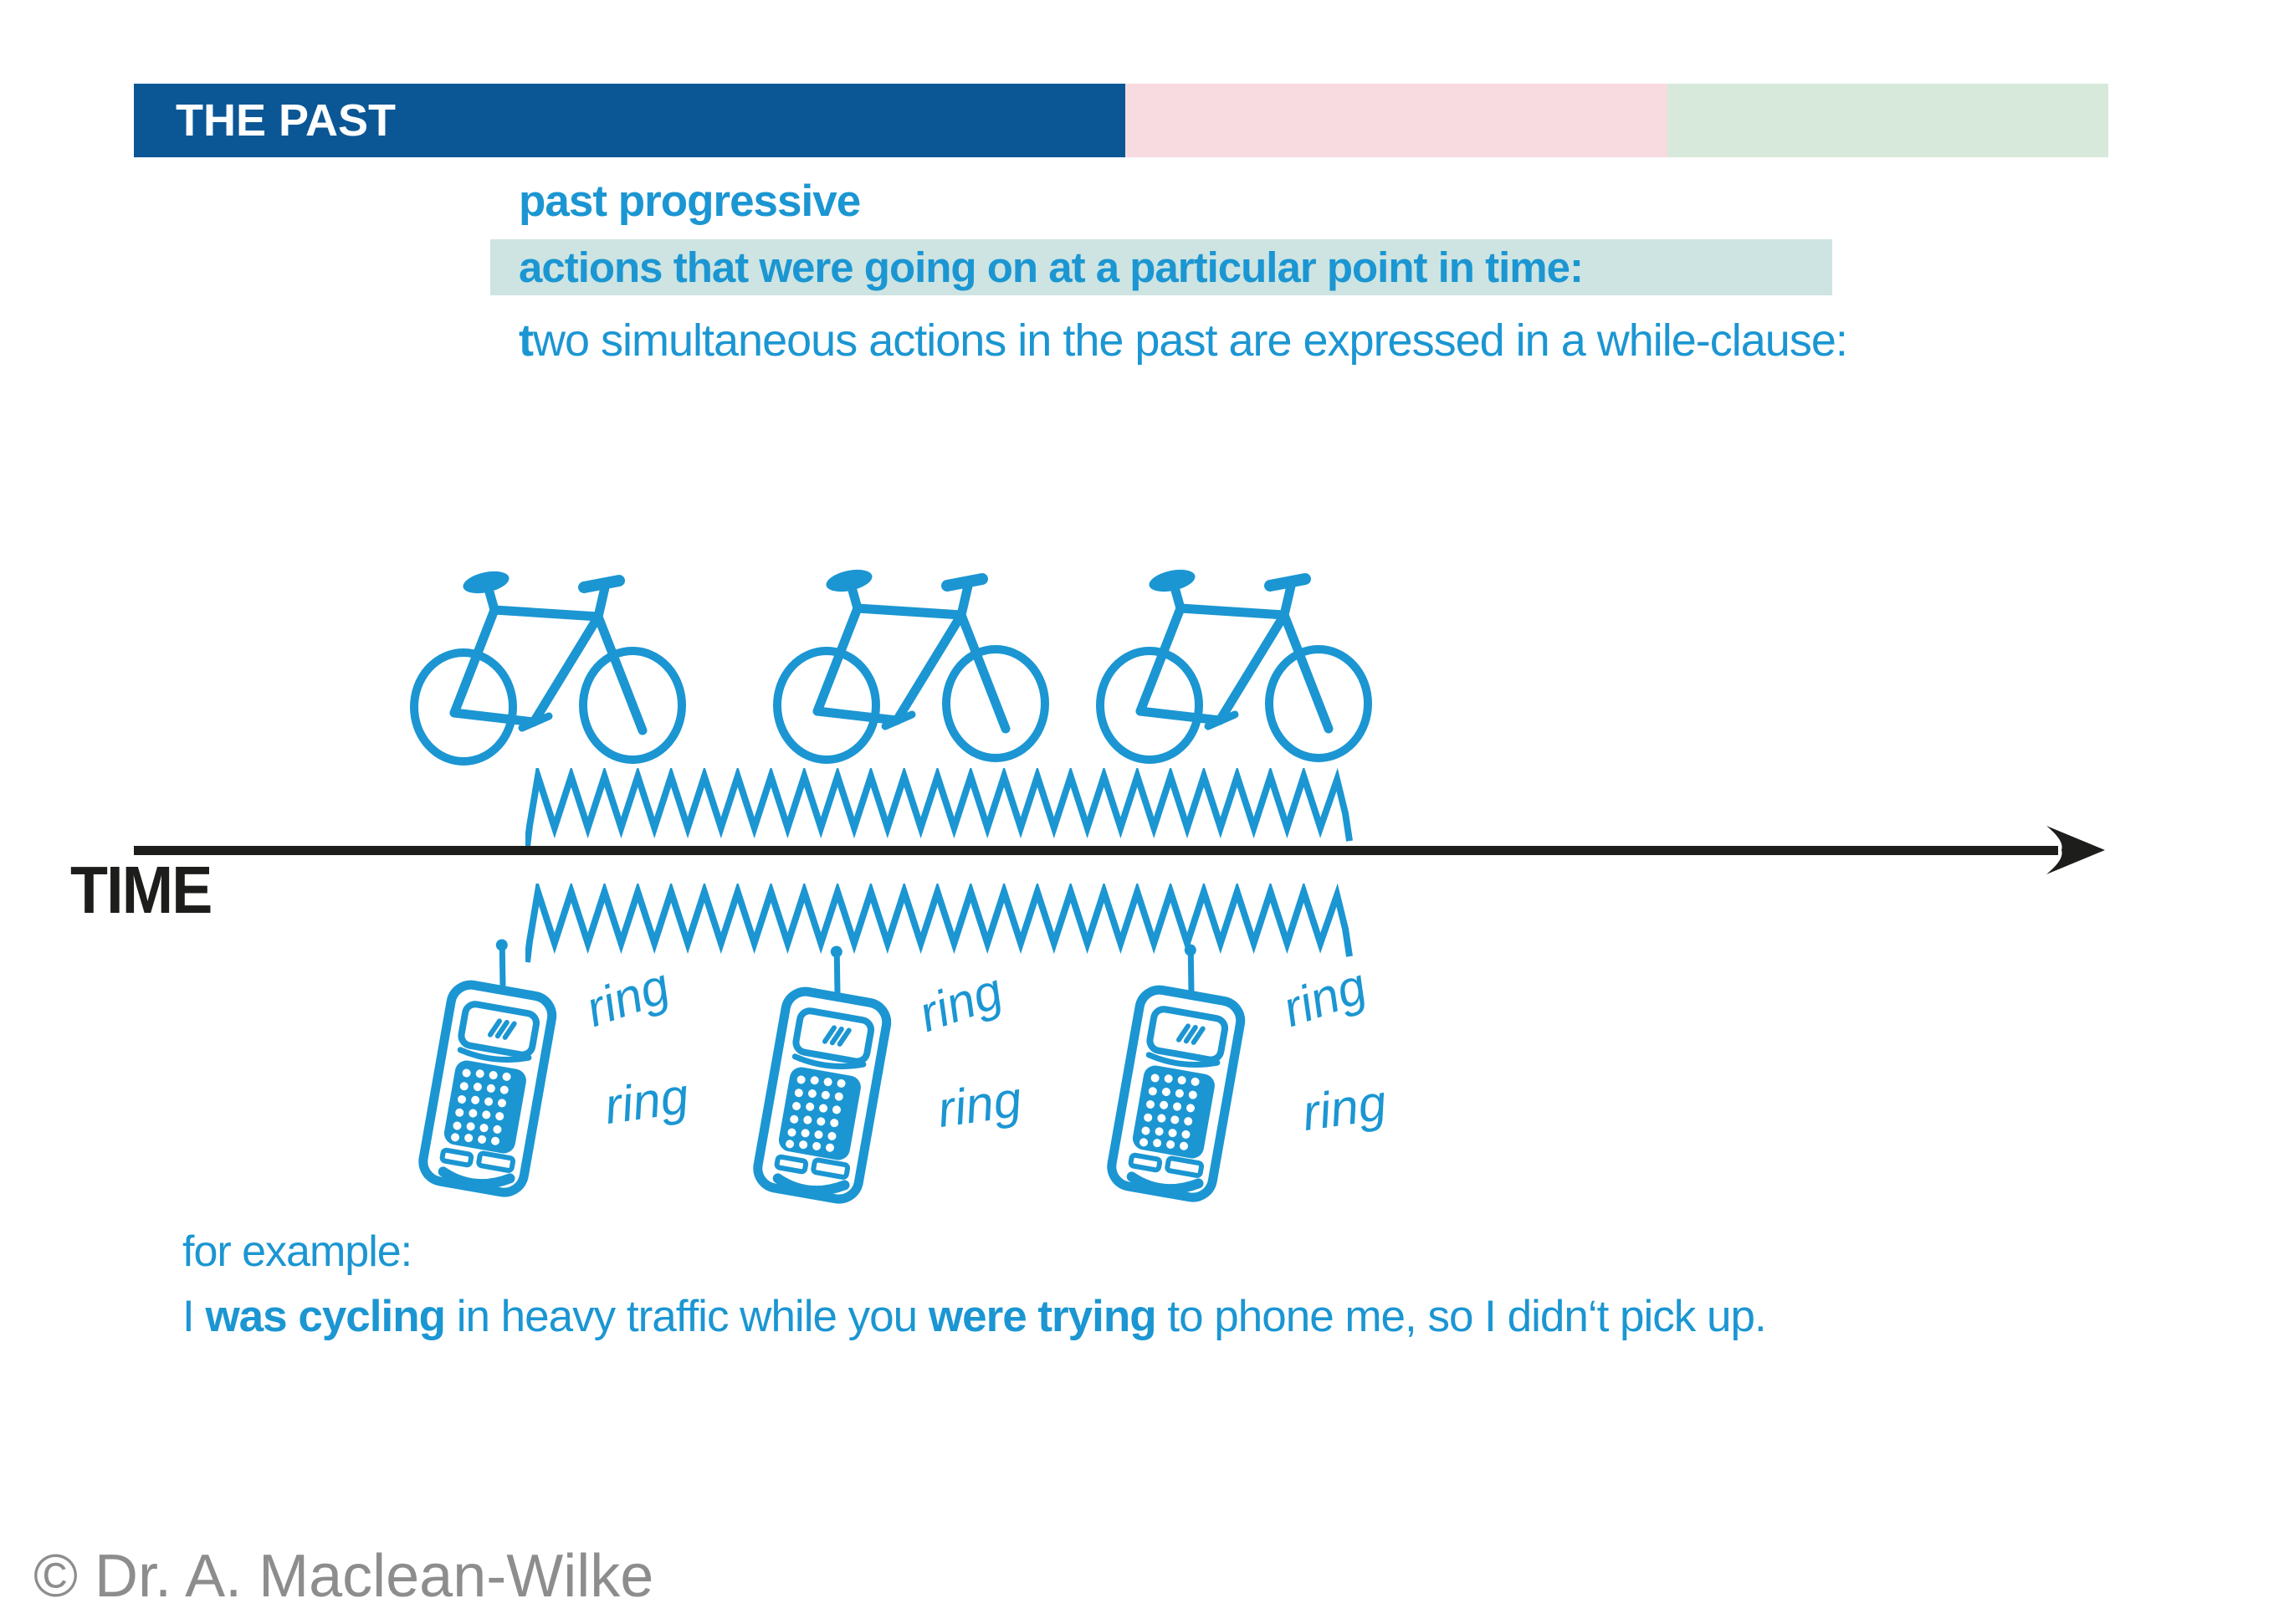 The height and width of the screenshot is (1624, 2284). What do you see at coordinates (344, 1576) in the screenshot?
I see `copyright-notice: © Dr. A. Maclean-Wilke` at bounding box center [344, 1576].